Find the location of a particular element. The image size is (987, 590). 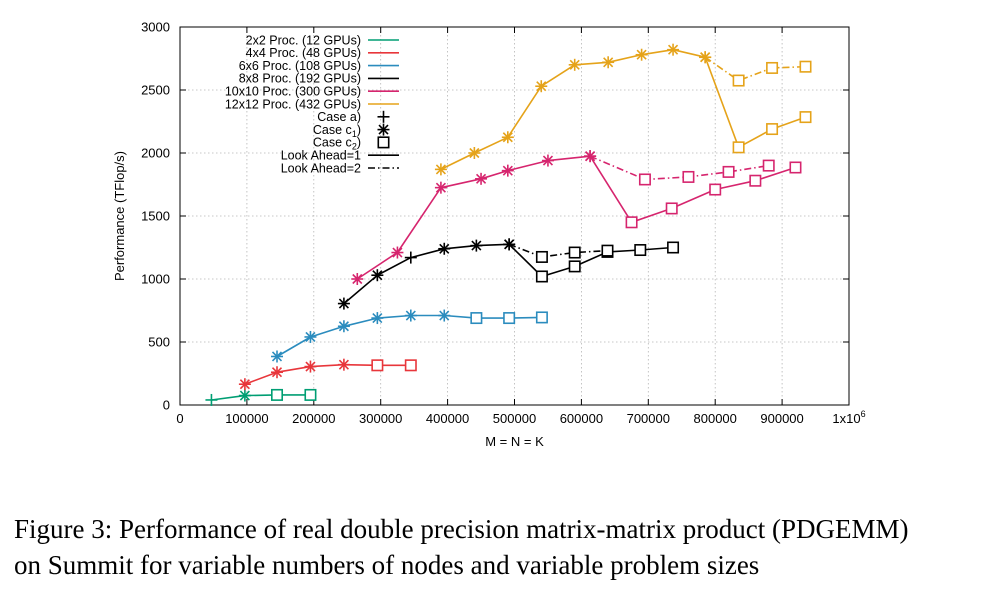

legend-entry: Case c2) is located at coordinates (351, 144).